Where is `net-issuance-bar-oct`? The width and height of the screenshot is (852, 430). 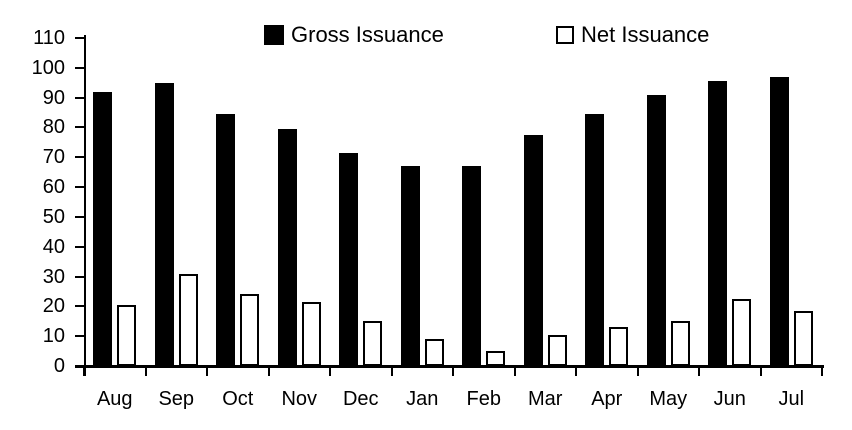
net-issuance-bar-oct is located at coordinates (249, 330).